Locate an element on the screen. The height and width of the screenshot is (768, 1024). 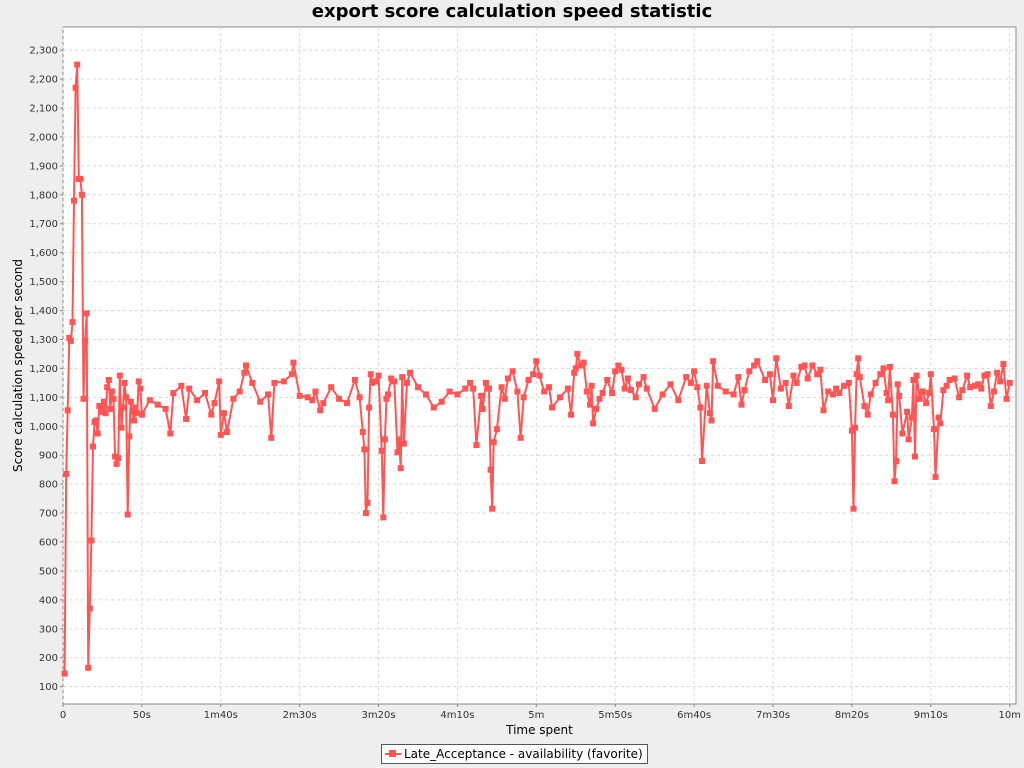
y-tick-label: 1,600 is located at coordinates (43, 253).